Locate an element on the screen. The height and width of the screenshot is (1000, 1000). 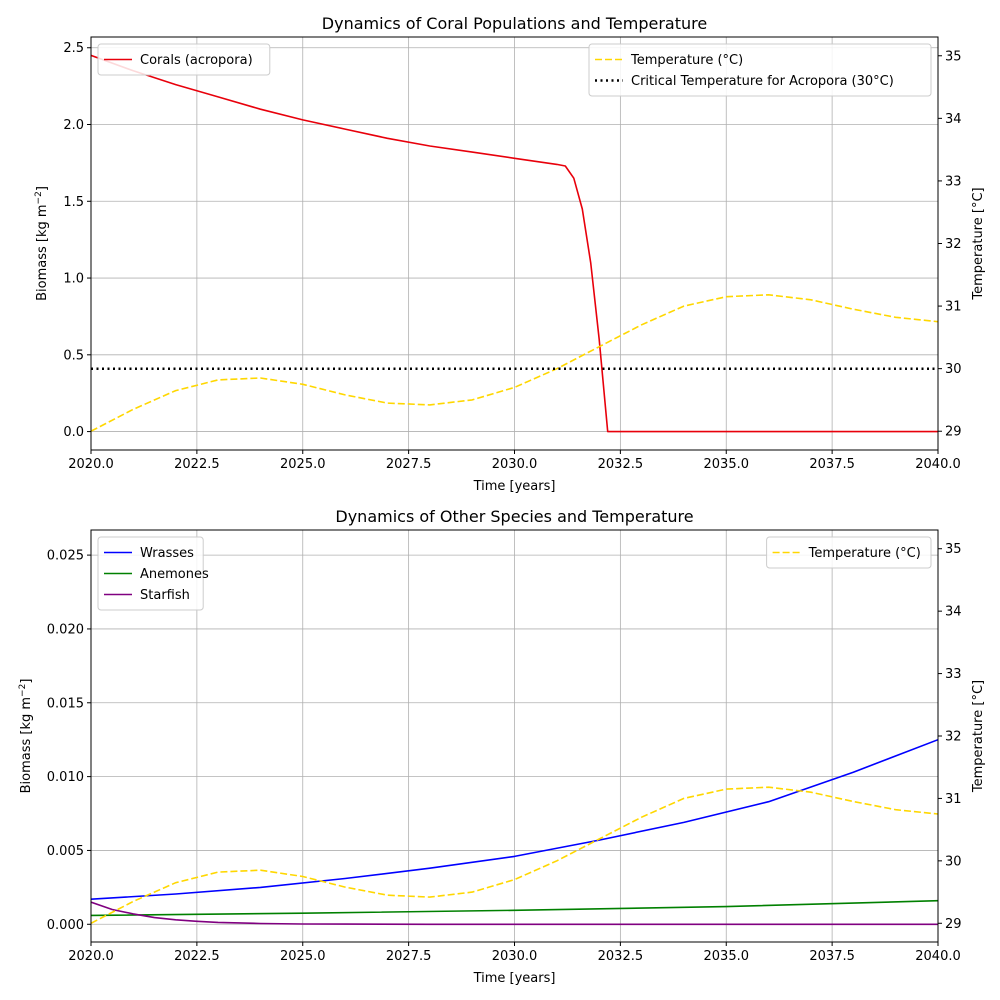
y-tick-label: 1.0 is located at coordinates (73, 279).